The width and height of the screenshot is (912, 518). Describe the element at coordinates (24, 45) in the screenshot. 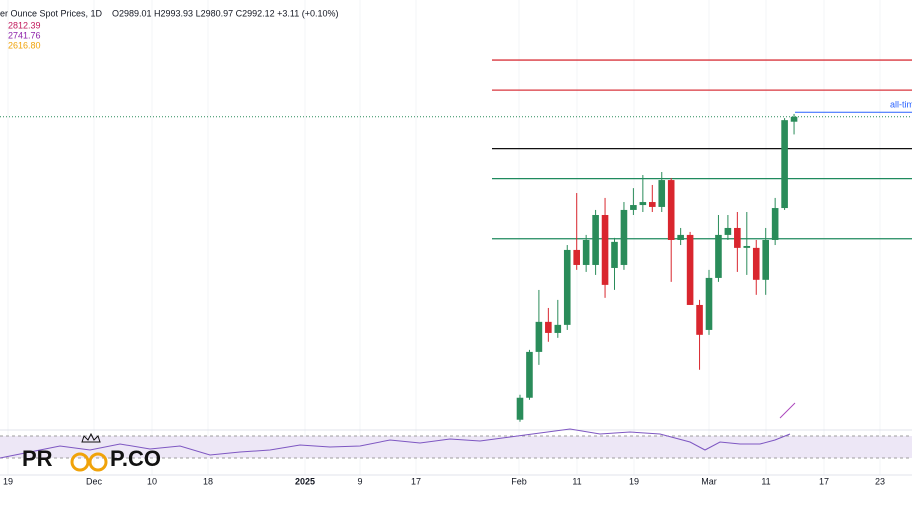

I see `indicator-label: 2616.80` at that location.